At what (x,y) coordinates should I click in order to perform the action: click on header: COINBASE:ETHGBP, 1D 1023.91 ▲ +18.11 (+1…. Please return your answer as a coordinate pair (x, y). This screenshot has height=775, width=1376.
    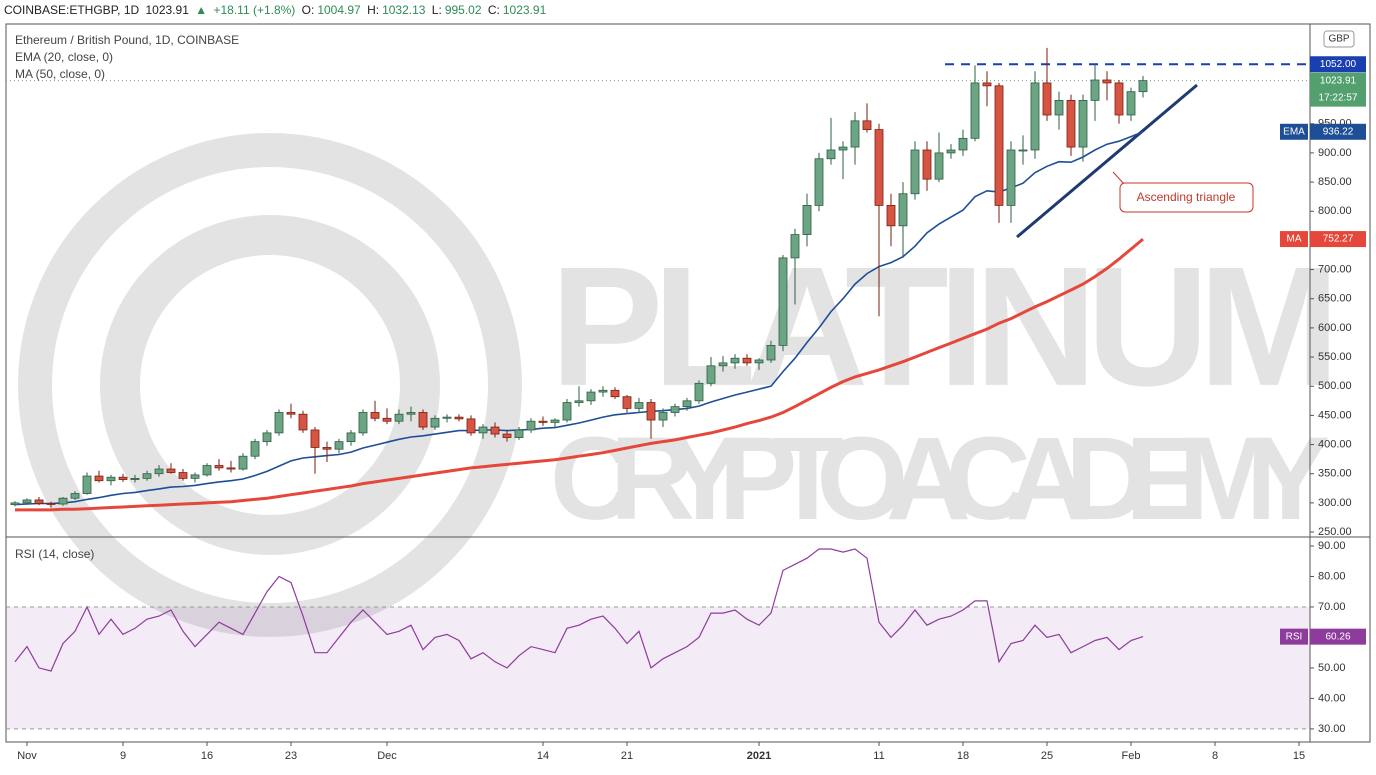
    Looking at the image, I should click on (276, 10).